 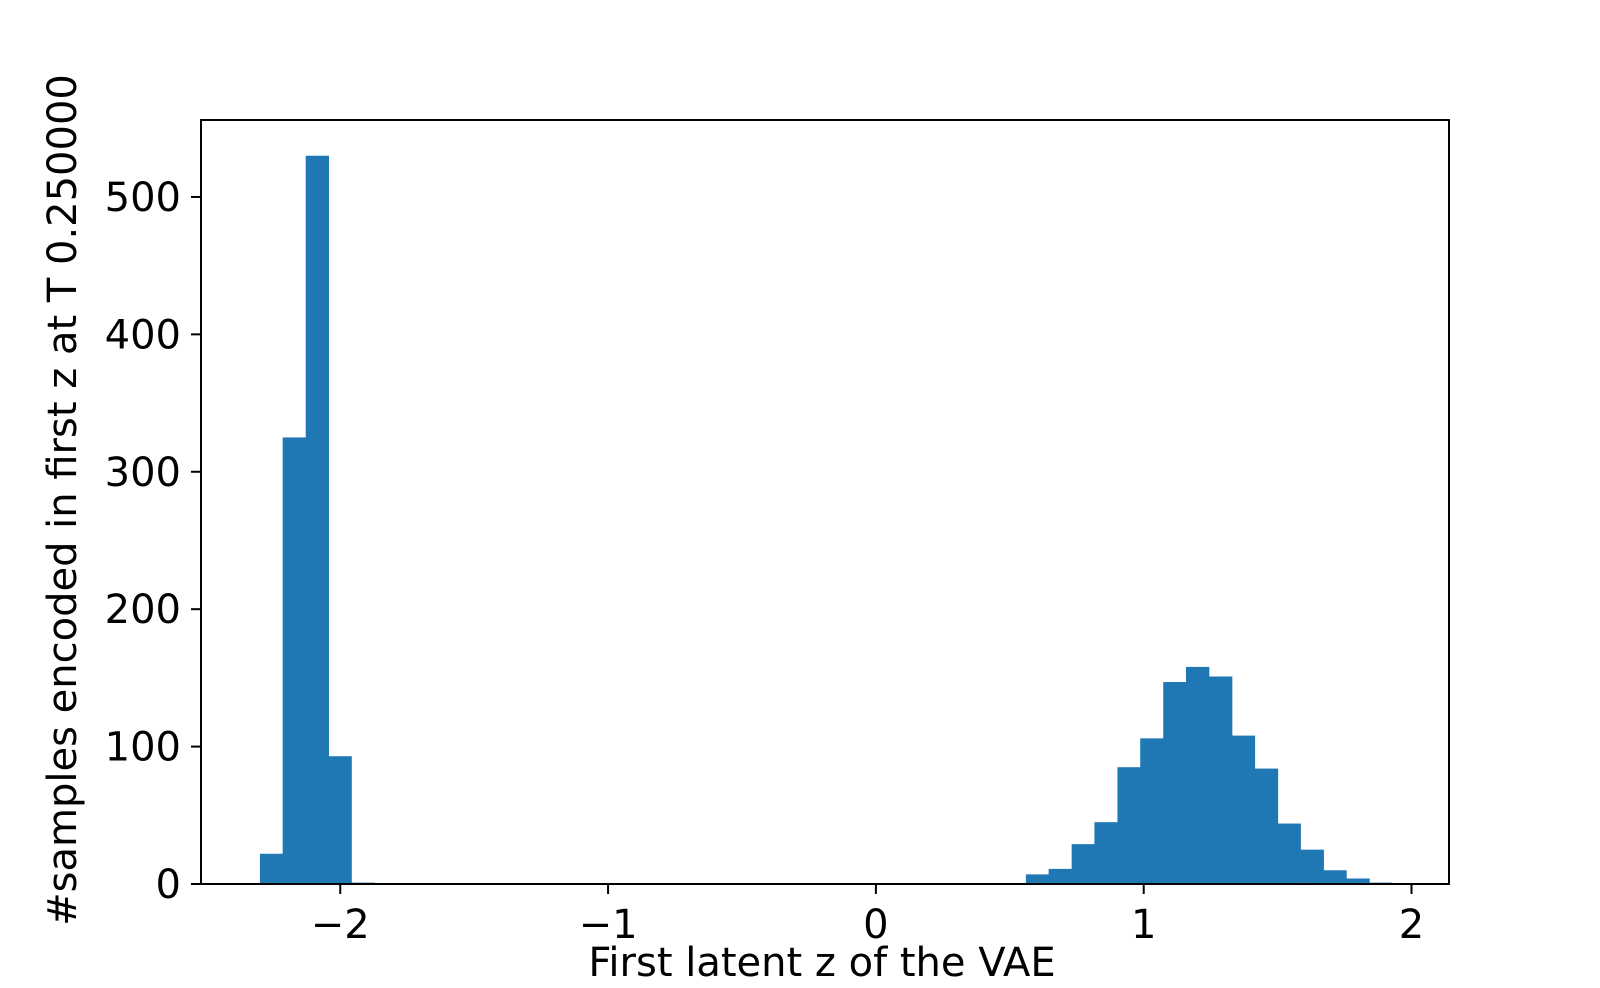 What do you see at coordinates (608, 925) in the screenshot?
I see `x-tick-label-1: −1` at bounding box center [608, 925].